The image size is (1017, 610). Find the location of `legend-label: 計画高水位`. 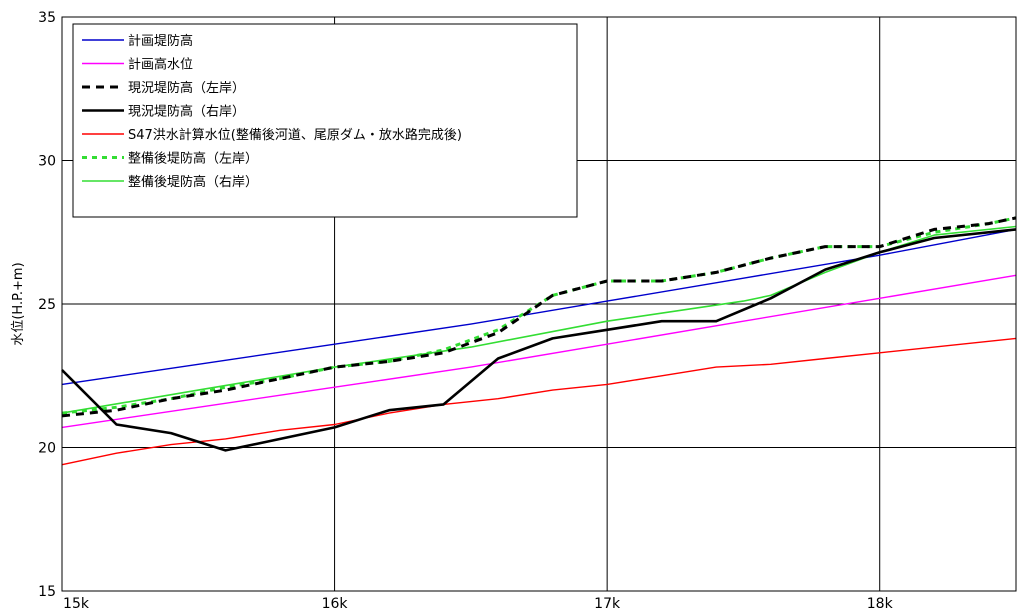

legend-label: 計画高水位 is located at coordinates (160, 65).